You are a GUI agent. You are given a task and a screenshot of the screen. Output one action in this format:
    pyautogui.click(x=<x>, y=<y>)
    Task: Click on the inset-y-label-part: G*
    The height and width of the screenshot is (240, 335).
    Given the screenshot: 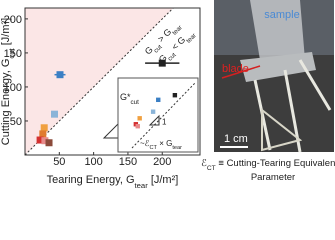 What is the action you would take?
    pyautogui.click(x=125, y=97)
    